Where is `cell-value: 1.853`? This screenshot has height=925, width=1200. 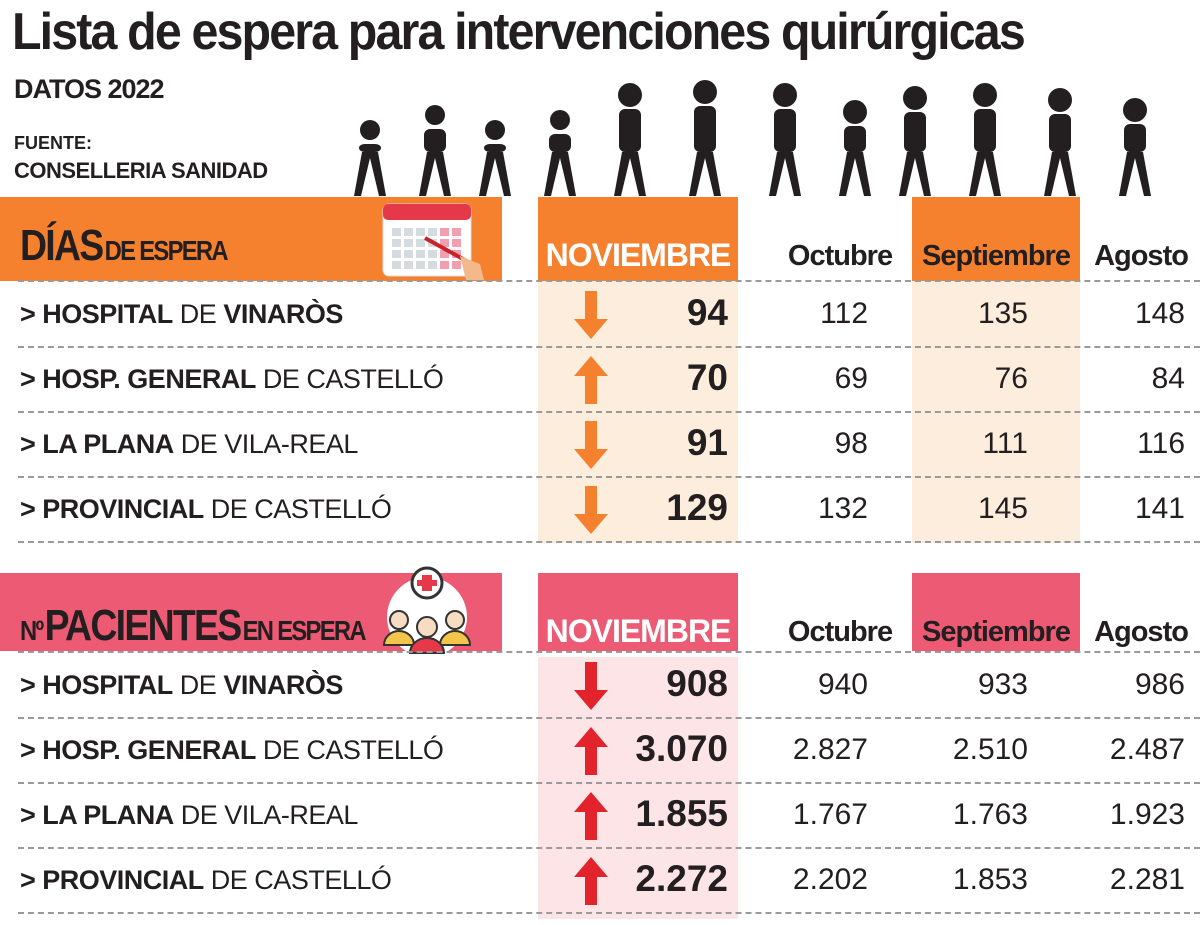
cell-value: 1.853 is located at coordinates (990, 879).